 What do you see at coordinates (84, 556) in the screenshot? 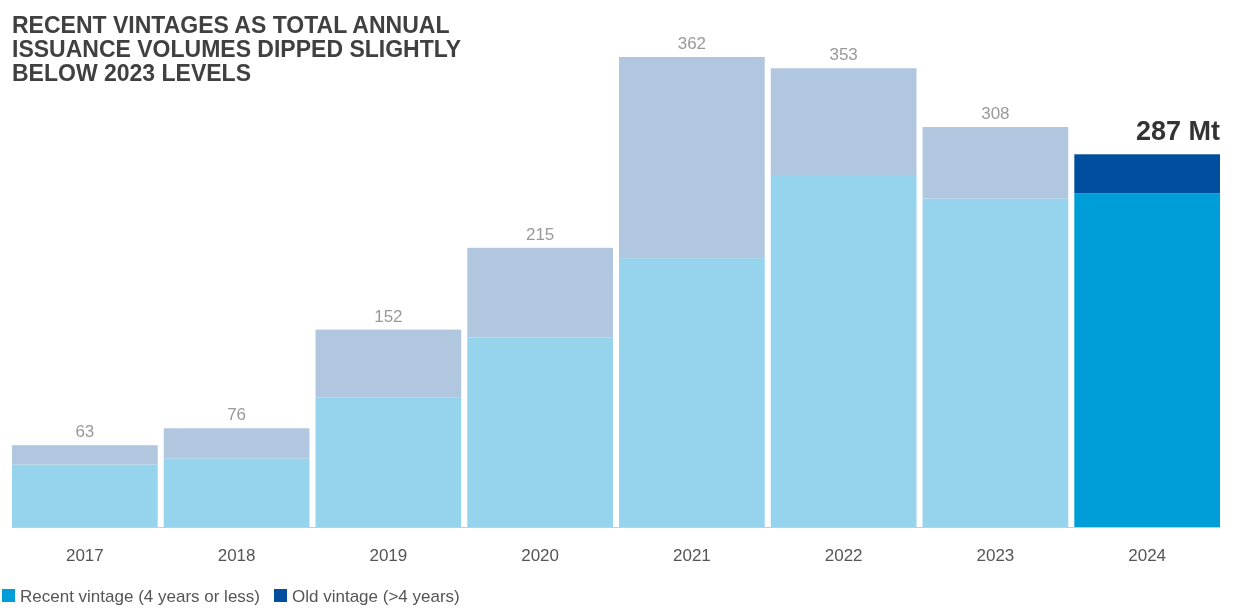
I see `x-tick-label: 2017` at bounding box center [84, 556].